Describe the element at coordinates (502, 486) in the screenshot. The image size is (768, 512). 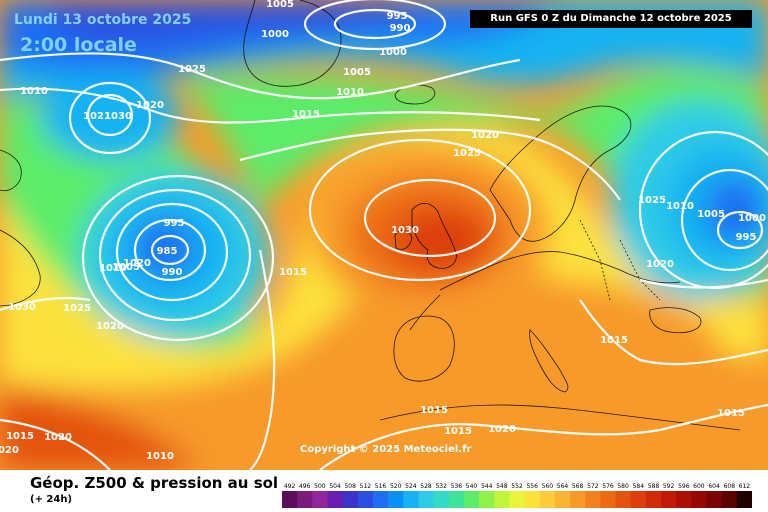
I see `legend-value: 548` at that location.